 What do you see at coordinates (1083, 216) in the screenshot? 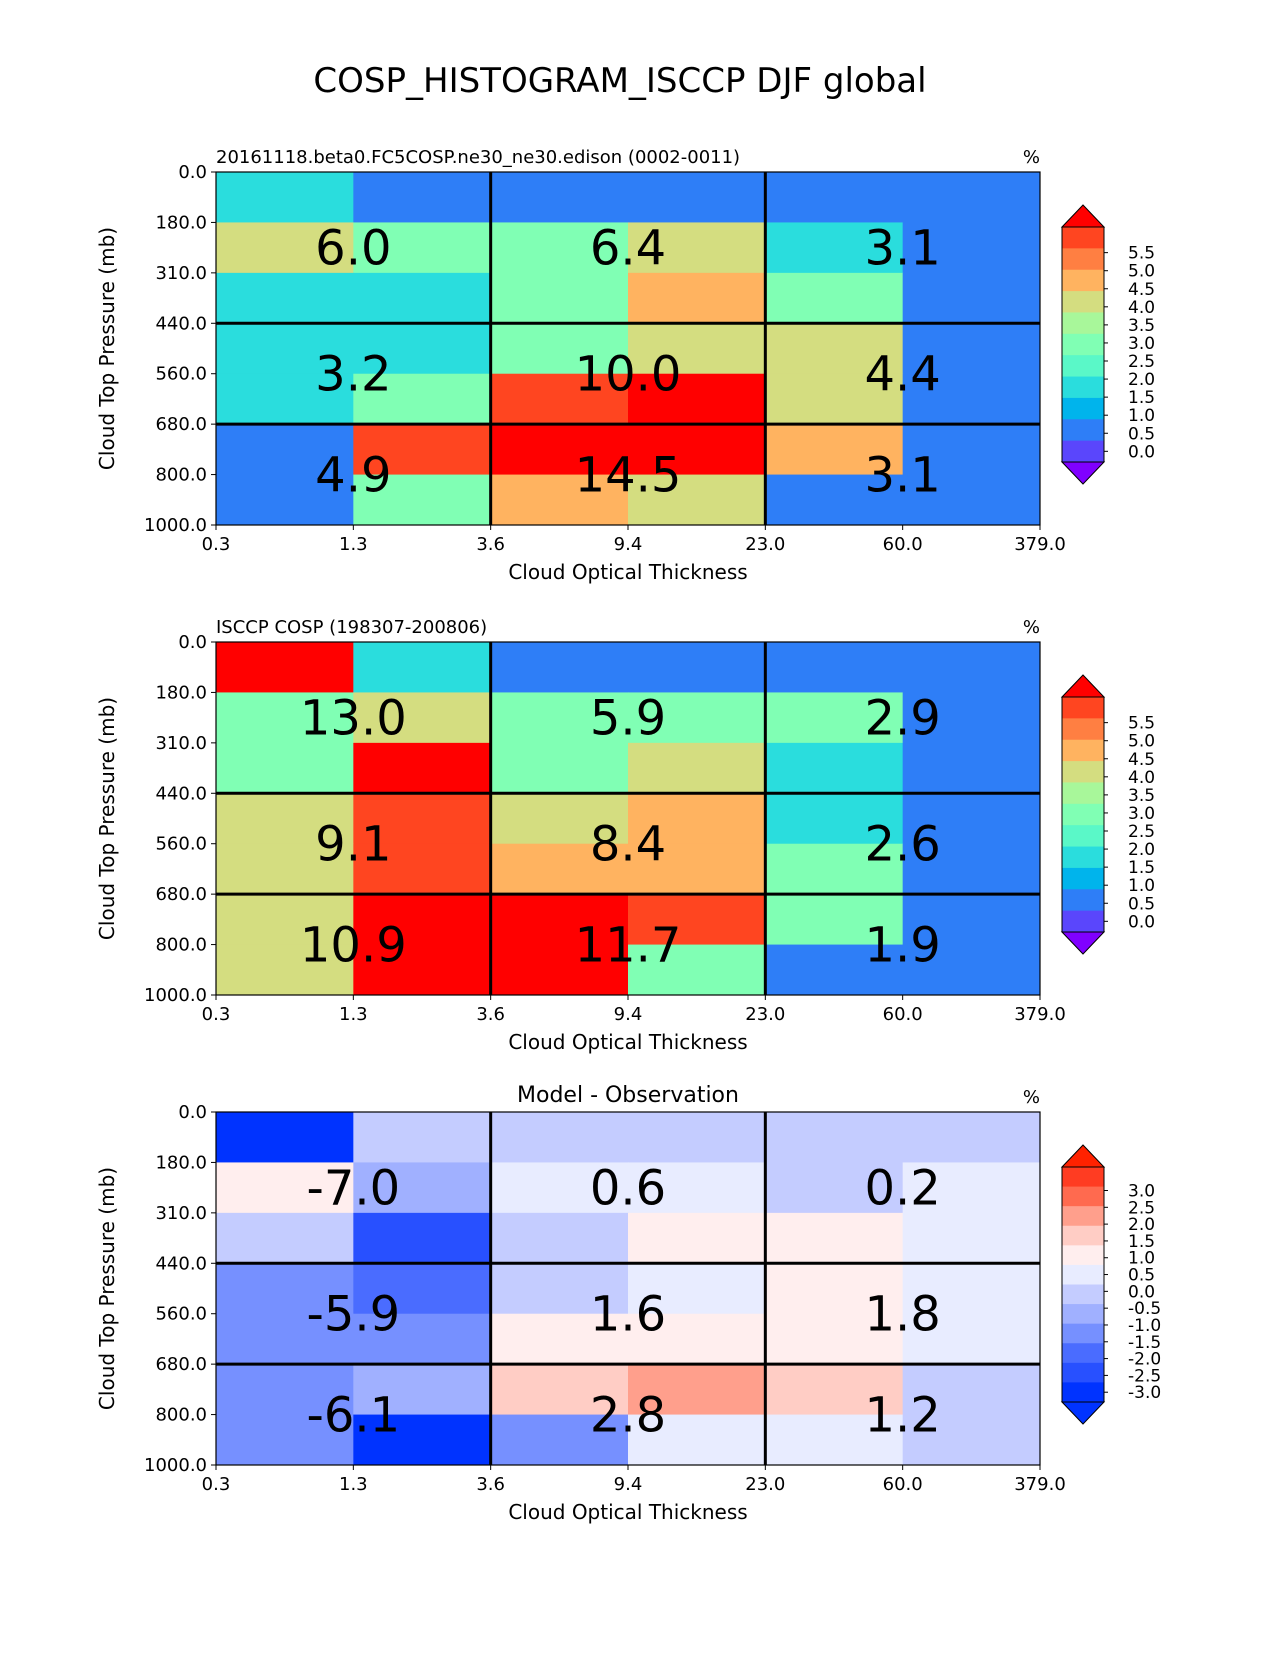
I see `colorbar-extend-max` at bounding box center [1083, 216].